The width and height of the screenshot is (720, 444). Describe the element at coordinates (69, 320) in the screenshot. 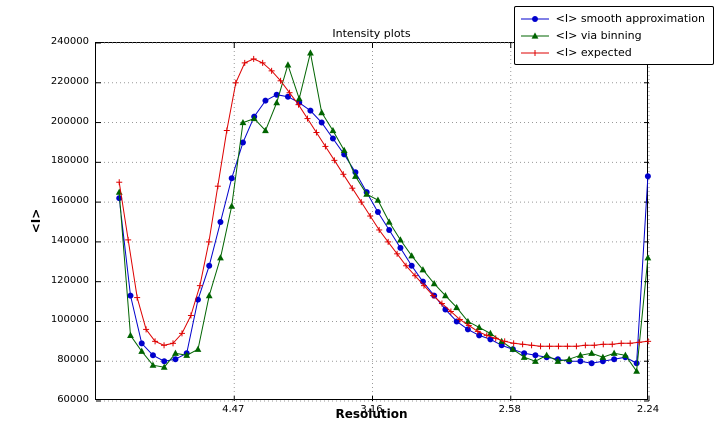

I see `y-tick-label: 100000` at that location.